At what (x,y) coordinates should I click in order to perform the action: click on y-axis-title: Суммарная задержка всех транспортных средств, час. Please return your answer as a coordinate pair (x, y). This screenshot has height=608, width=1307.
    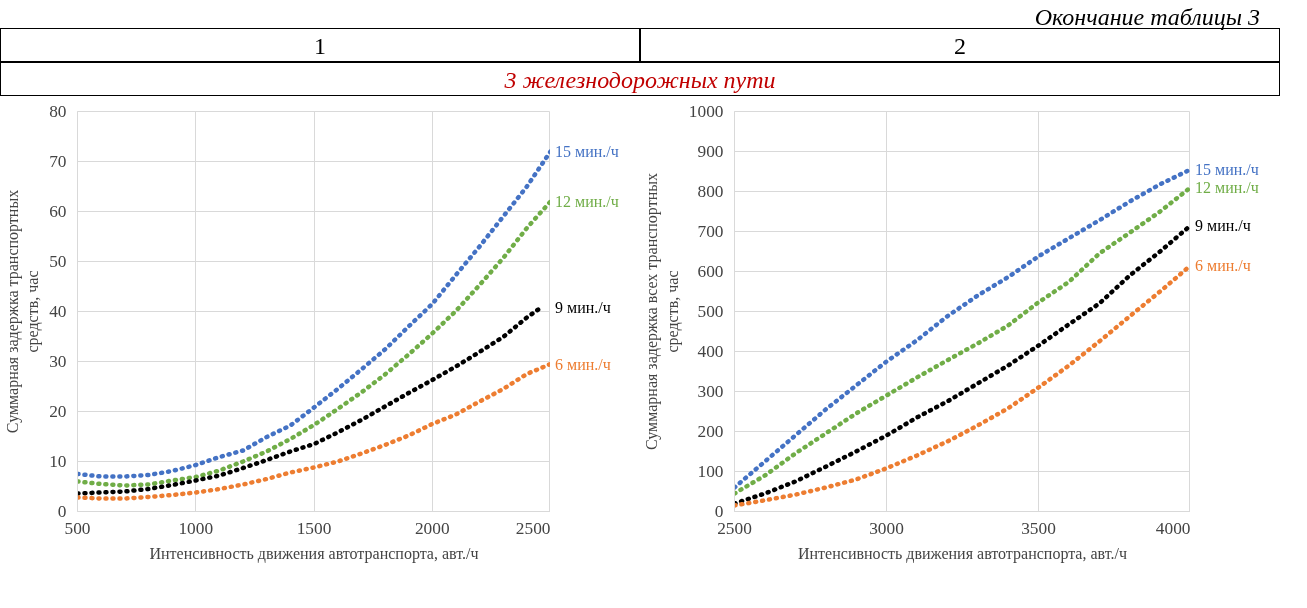
    Looking at the image, I should click on (662, 311).